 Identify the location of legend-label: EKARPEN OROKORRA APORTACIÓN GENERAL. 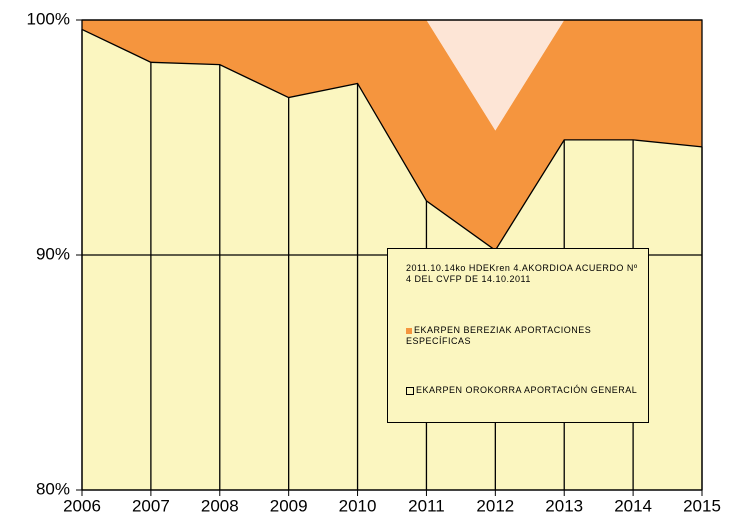
(527, 390).